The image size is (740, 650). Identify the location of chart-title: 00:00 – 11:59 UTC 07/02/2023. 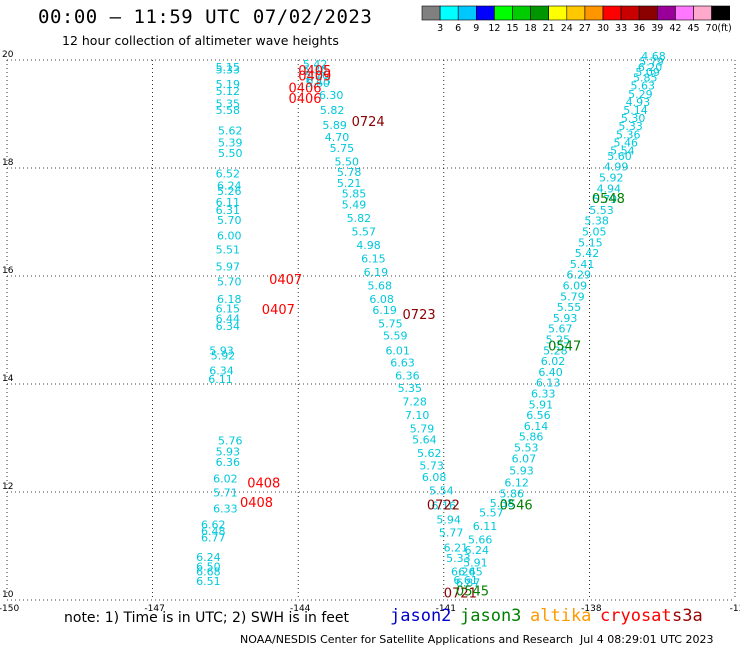
(205, 17).